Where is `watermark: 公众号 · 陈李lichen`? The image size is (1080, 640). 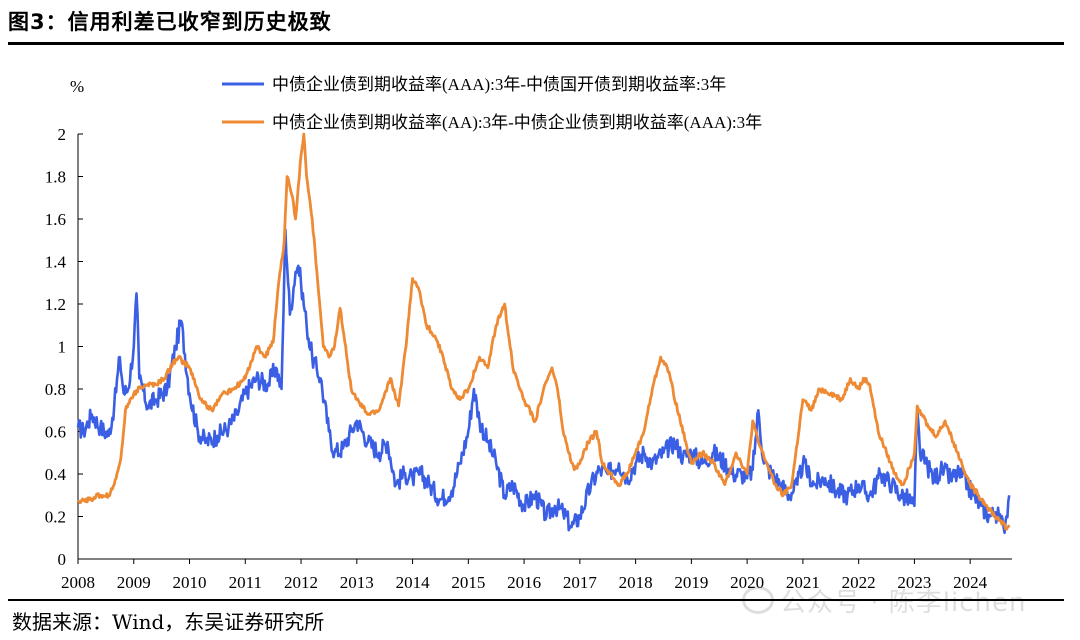 watermark: 公众号 · 陈李lichen is located at coordinates (884, 600).